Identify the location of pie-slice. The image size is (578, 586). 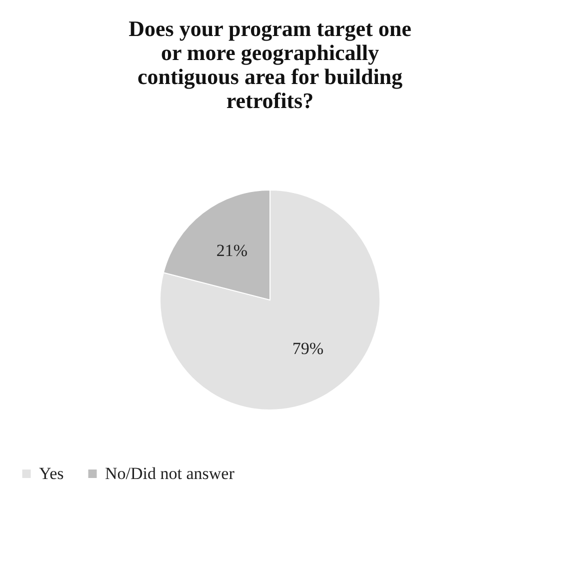
(270, 300).